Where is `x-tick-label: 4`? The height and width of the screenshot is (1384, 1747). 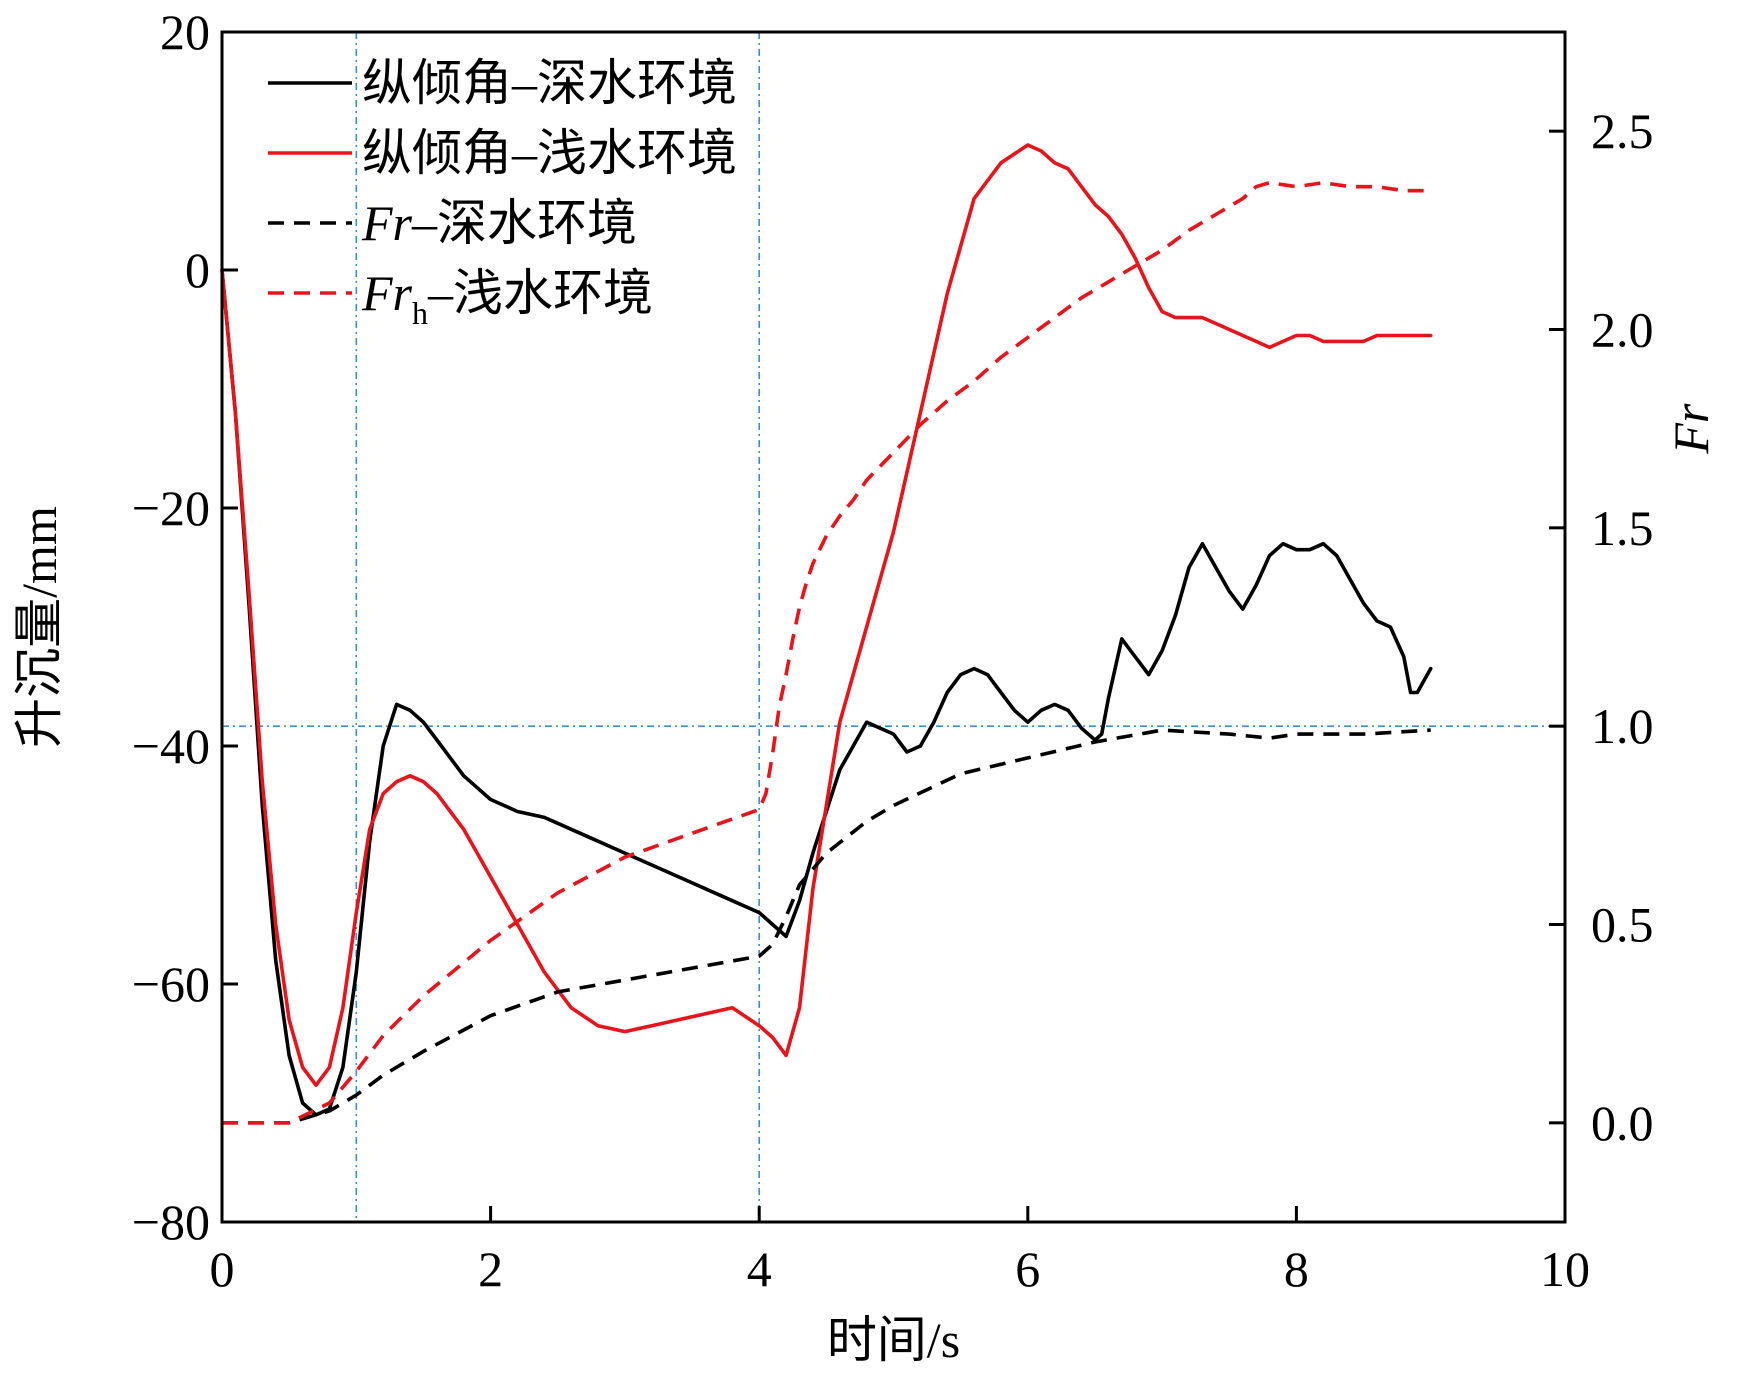
x-tick-label: 4 is located at coordinates (759, 1269).